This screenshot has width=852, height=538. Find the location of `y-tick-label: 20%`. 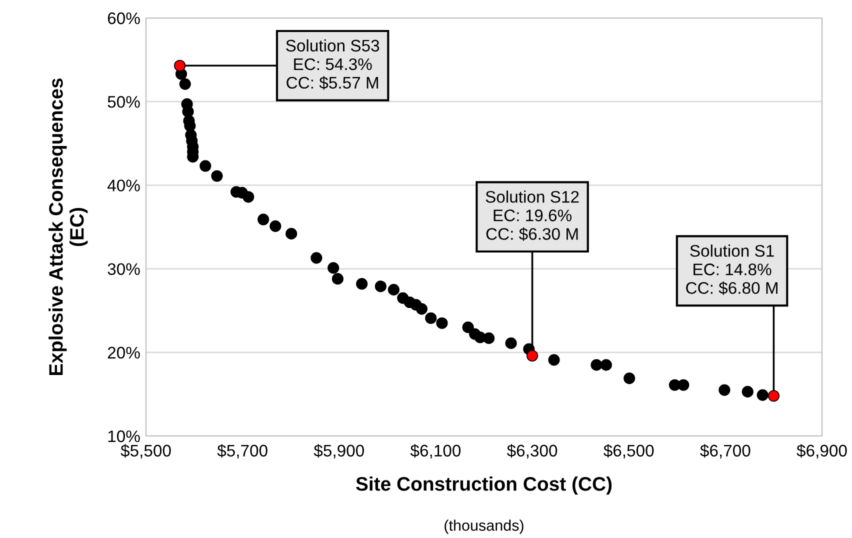

y-tick-label: 20% is located at coordinates (124, 352).